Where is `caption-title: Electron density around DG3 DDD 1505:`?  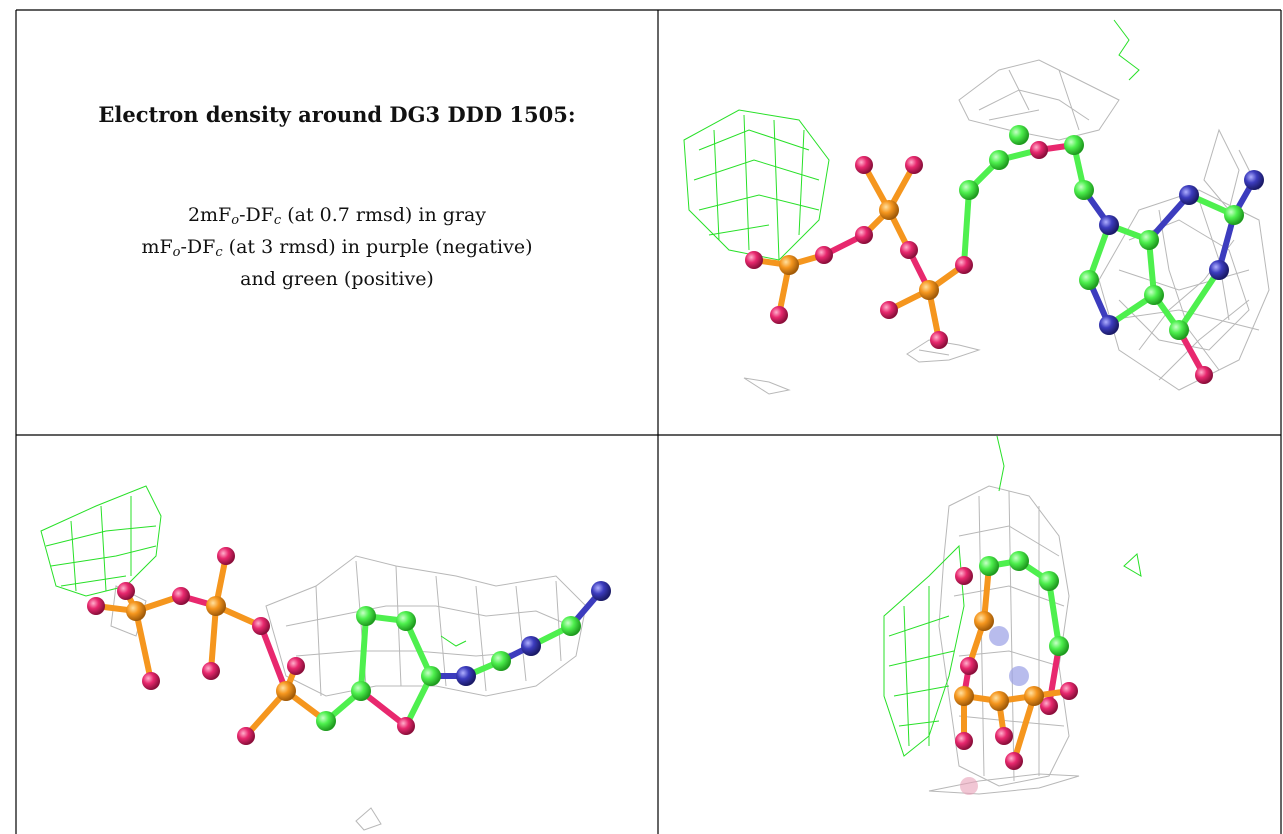 caption-title: Electron density around DG3 DDD 1505: is located at coordinates (337, 114).